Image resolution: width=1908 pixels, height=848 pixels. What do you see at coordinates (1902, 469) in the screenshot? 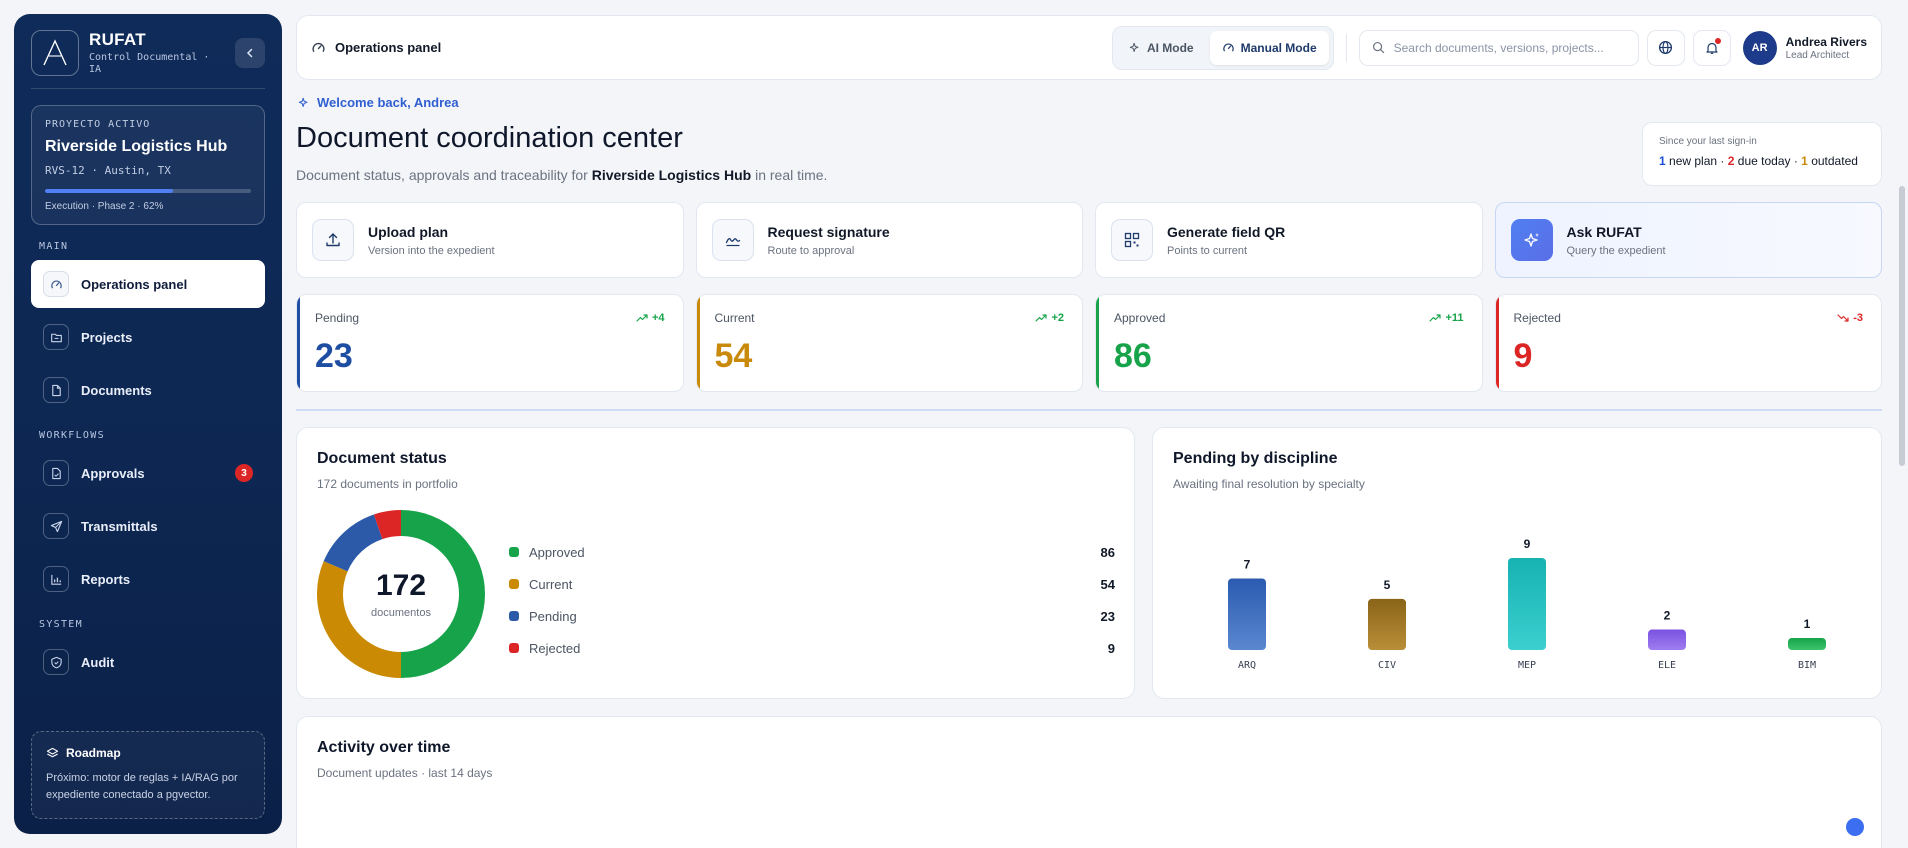
I see `page-scrollbar` at bounding box center [1902, 469].